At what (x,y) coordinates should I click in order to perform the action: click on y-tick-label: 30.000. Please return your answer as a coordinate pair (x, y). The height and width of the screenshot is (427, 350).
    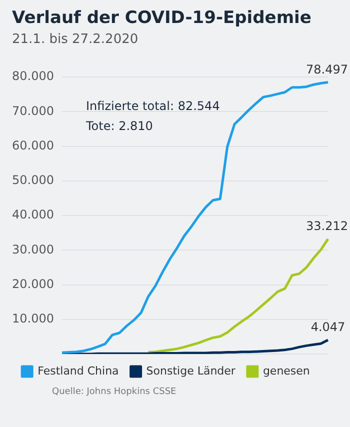
    Looking at the image, I should click on (33, 249).